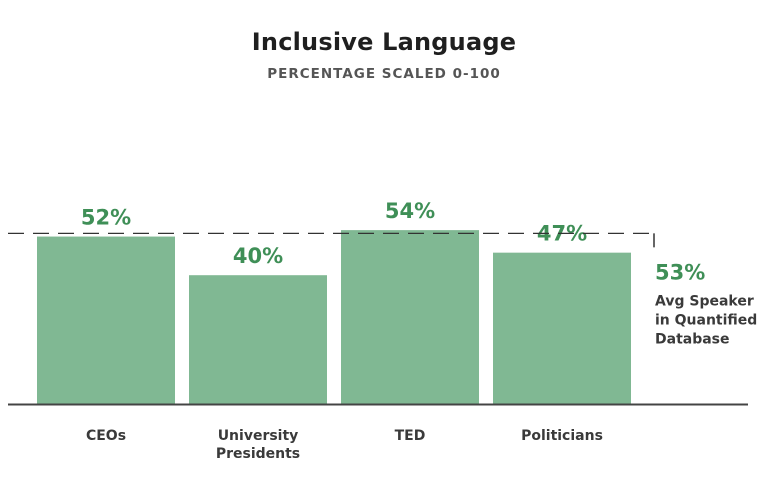 The width and height of the screenshot is (768, 482). I want to click on average-description-label: Database, so click(692, 339).